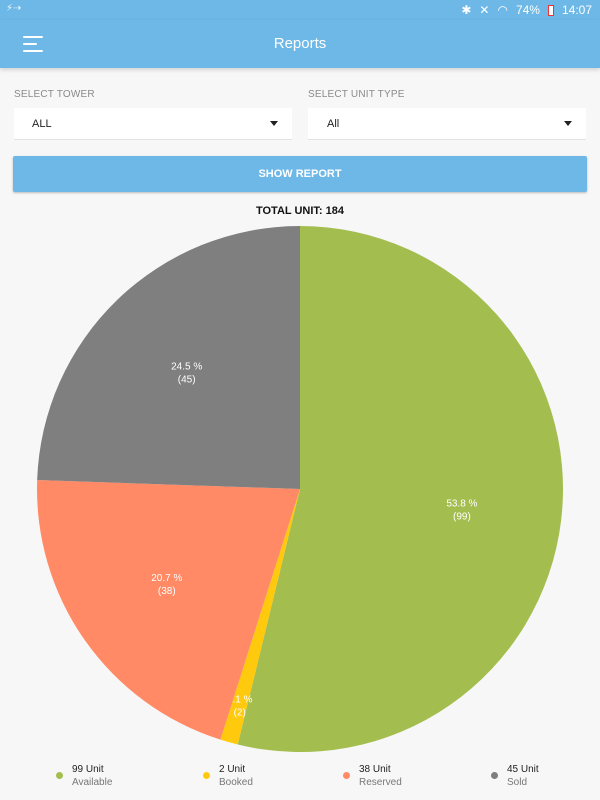  Describe the element at coordinates (88, 769) in the screenshot. I see `legend-value: 99 Unit` at that location.